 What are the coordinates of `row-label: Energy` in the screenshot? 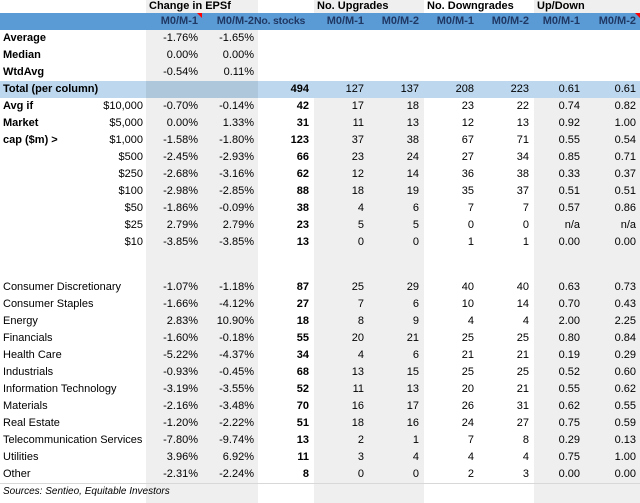 It's located at (20, 321).